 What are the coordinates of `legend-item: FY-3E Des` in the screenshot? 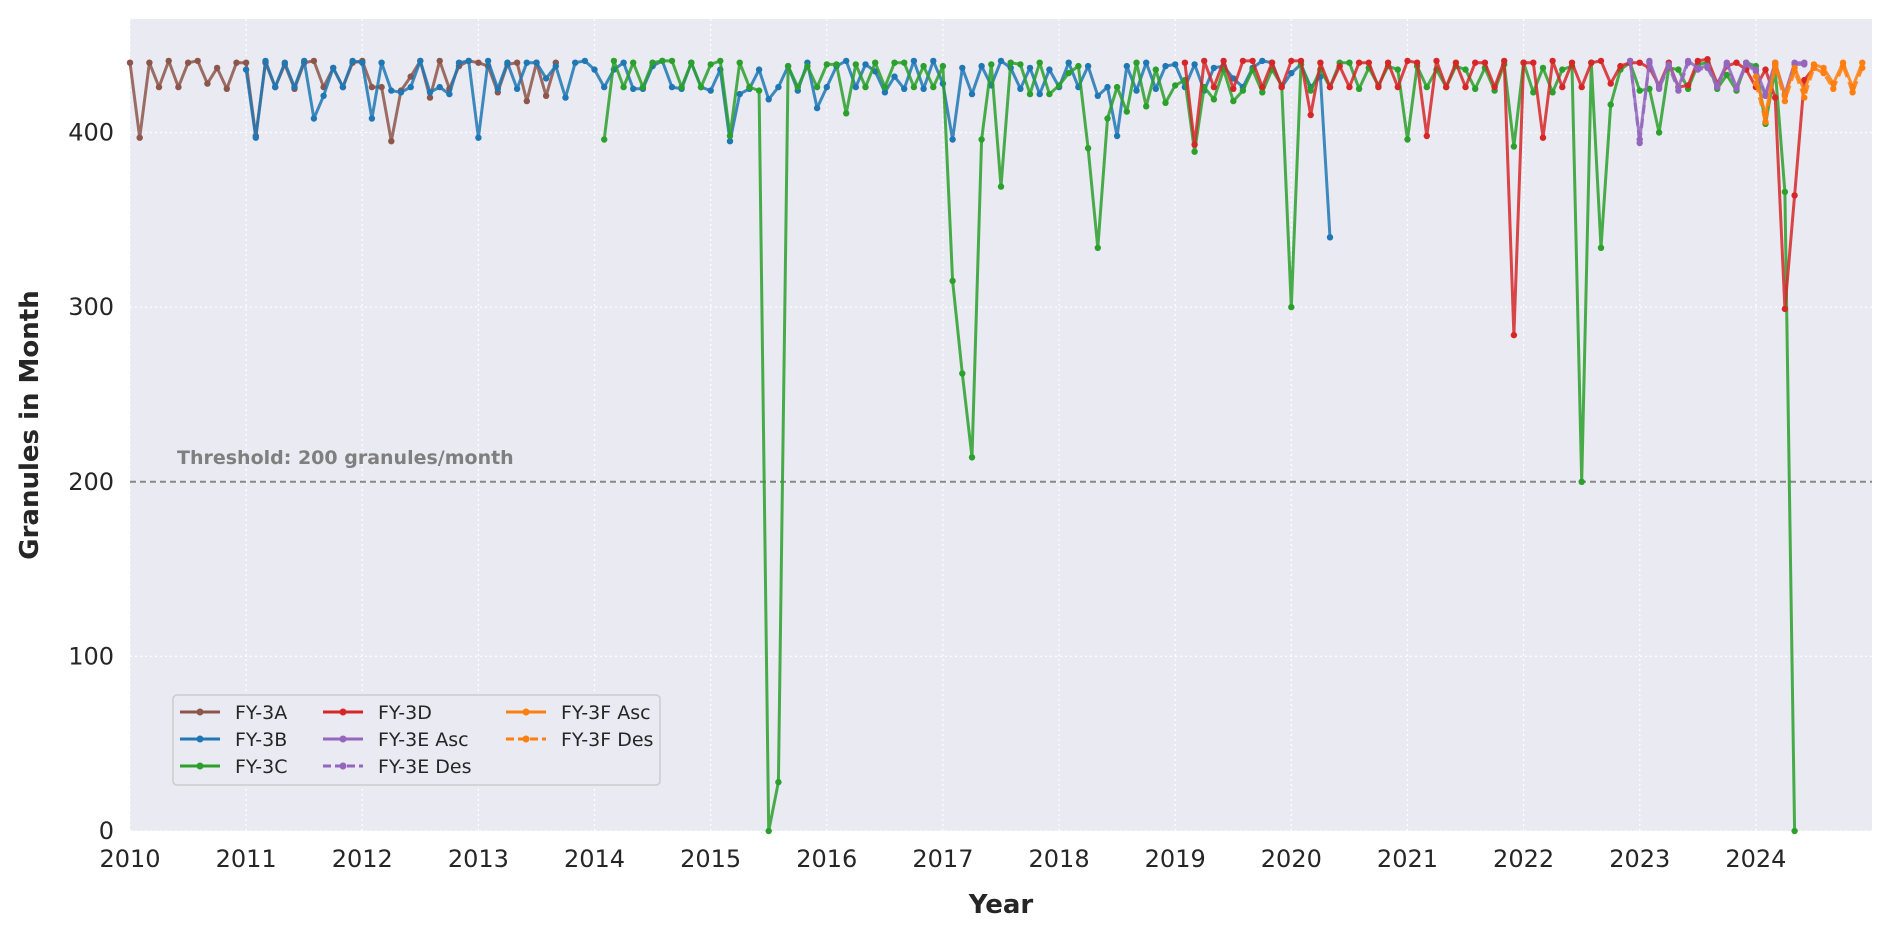 It's located at (397, 767).